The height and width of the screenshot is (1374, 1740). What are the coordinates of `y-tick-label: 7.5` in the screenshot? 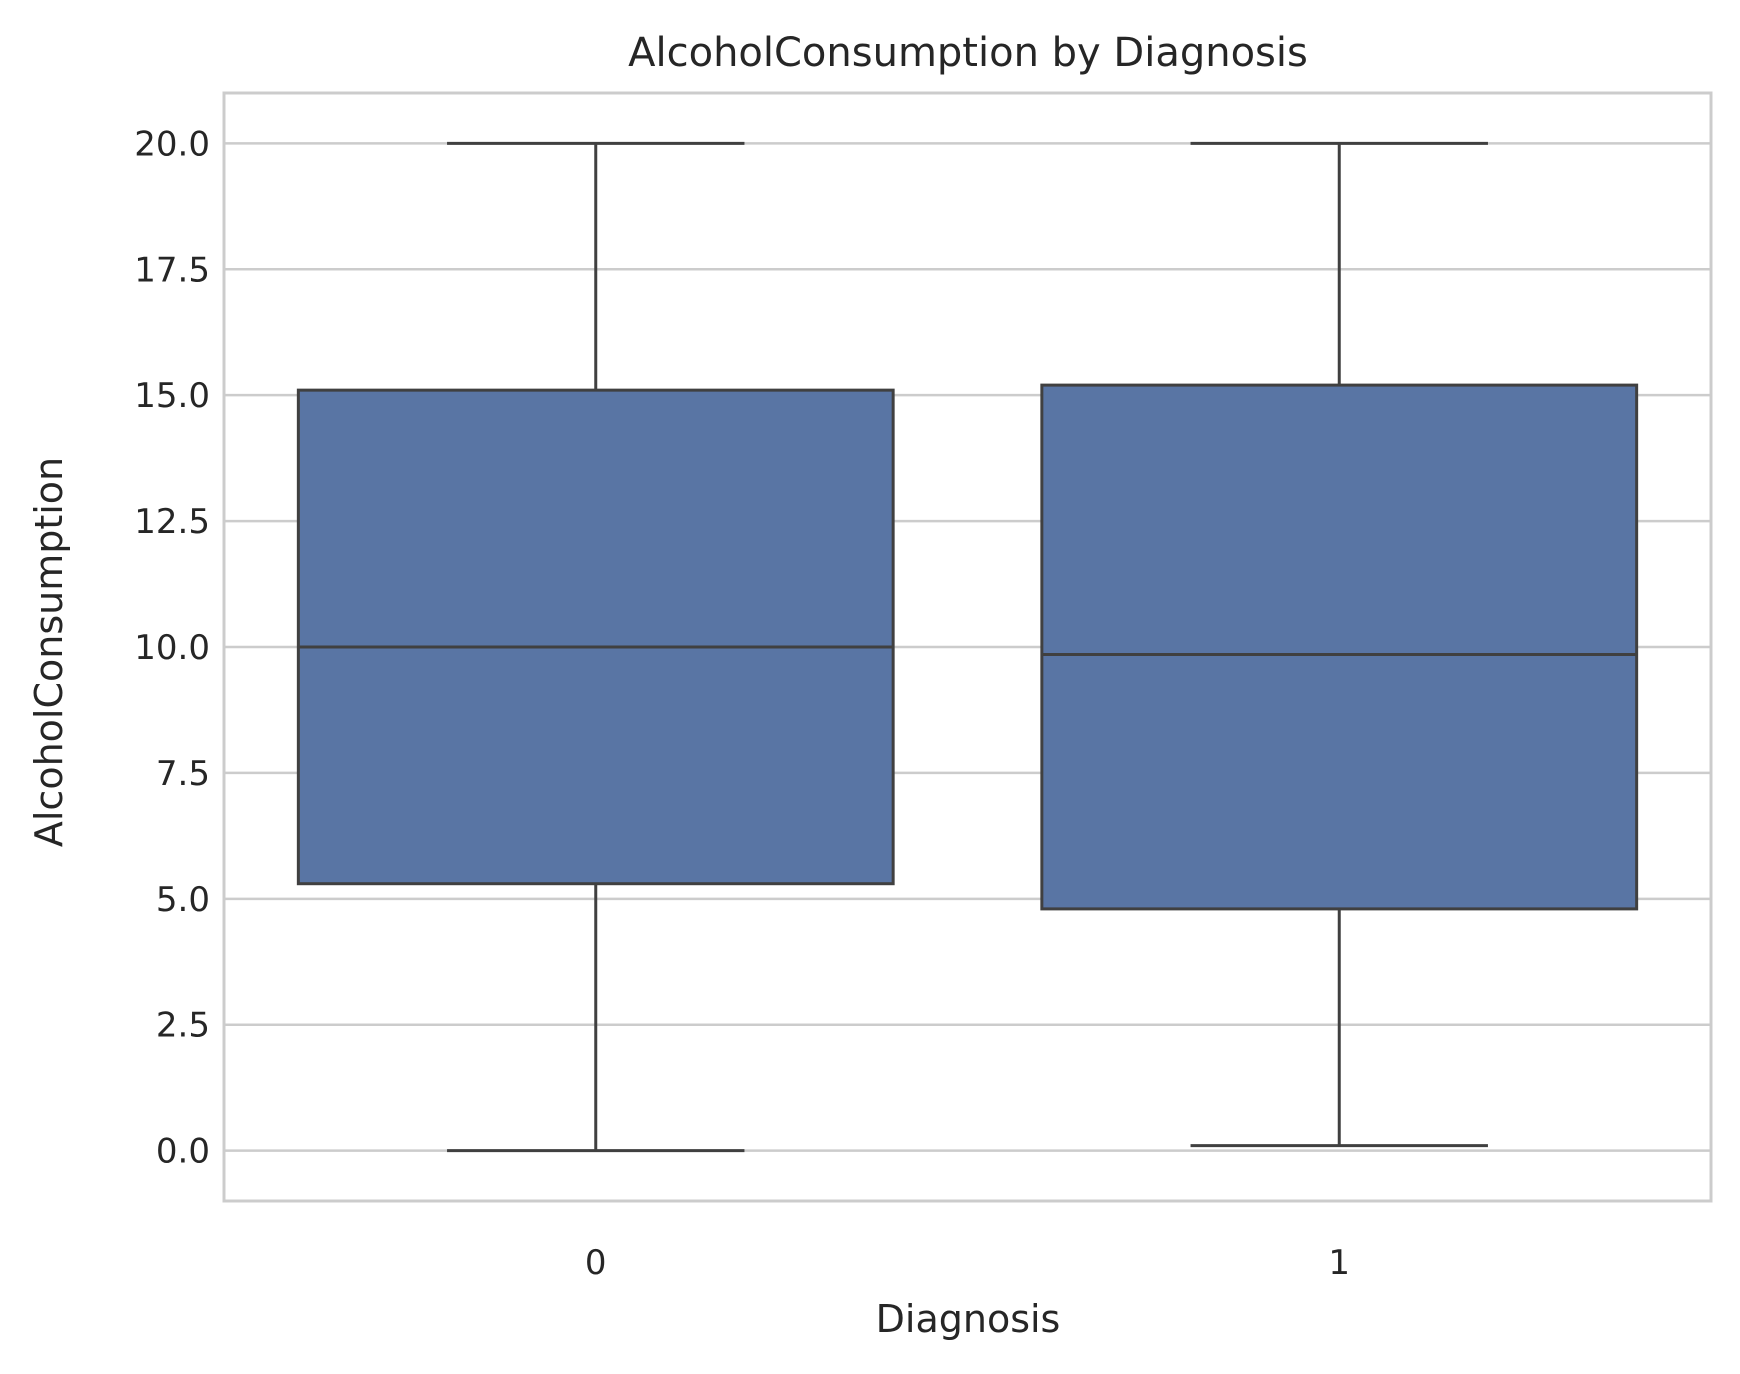 It's located at (183, 774).